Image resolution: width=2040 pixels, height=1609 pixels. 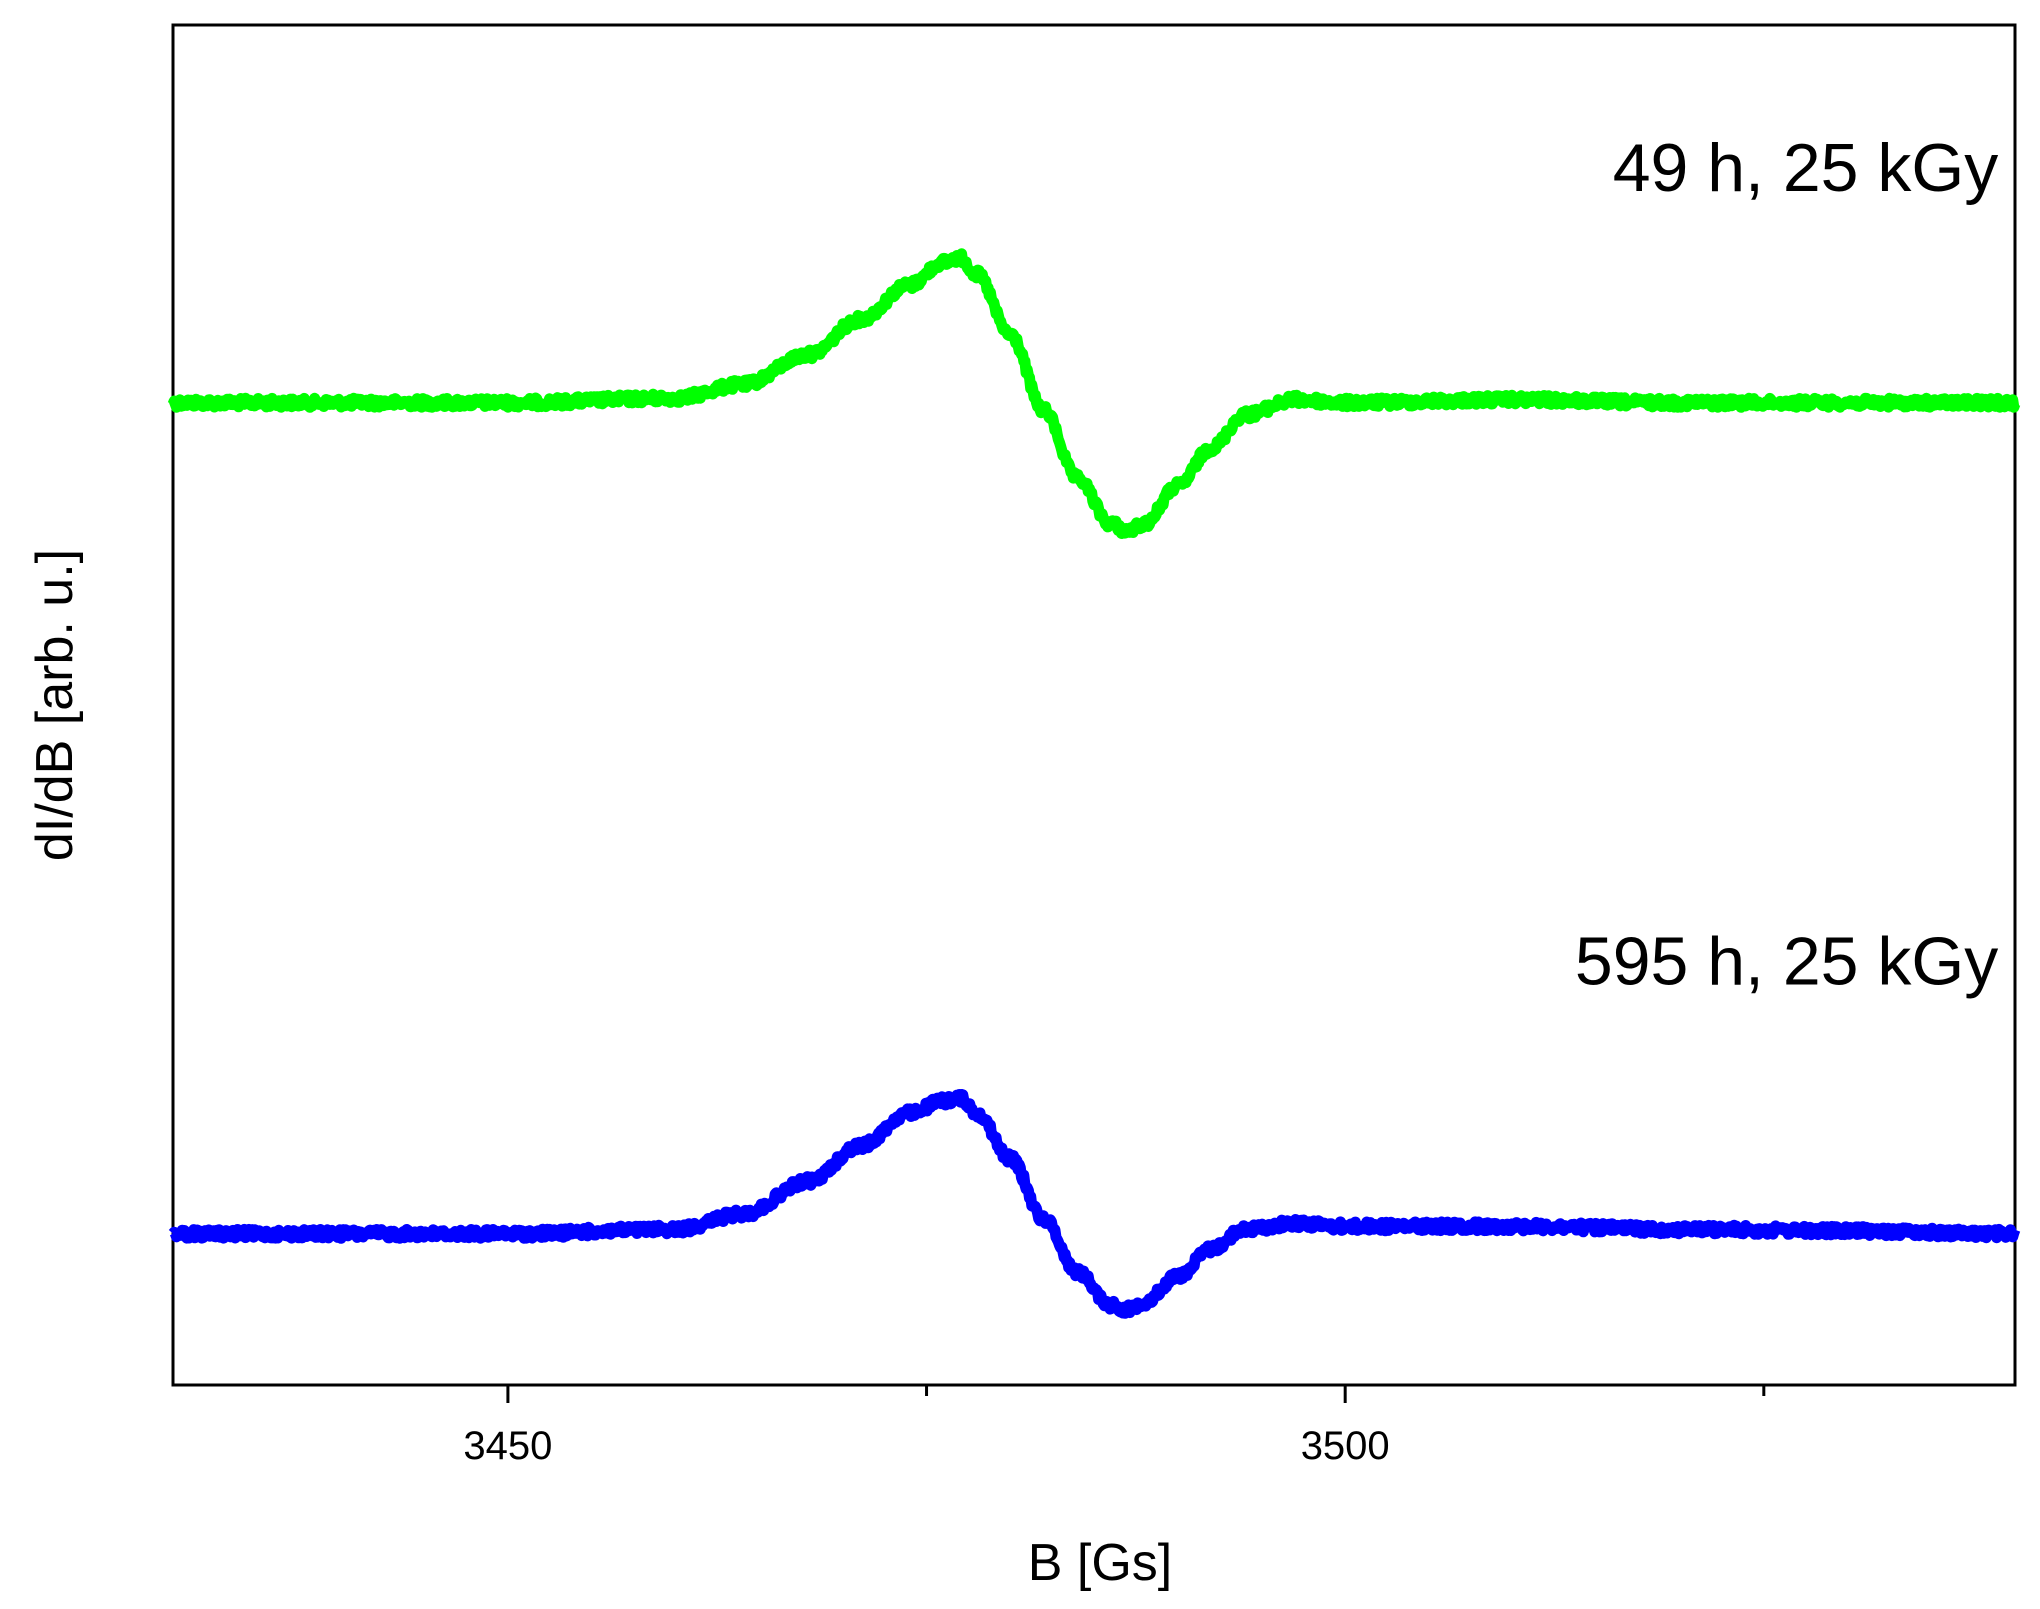 What do you see at coordinates (1806, 168) in the screenshot?
I see `series-annotation-1: 49 h, 25 kGy` at bounding box center [1806, 168].